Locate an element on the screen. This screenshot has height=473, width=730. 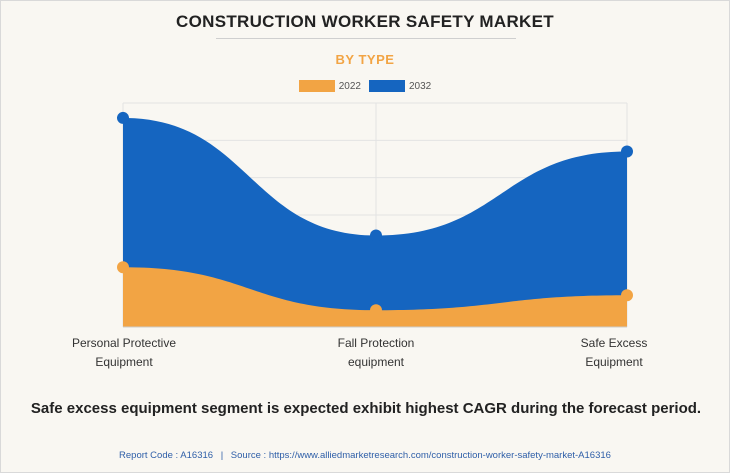
category-label-safe-excess-line2: Equipment is located at coordinates (614, 362).